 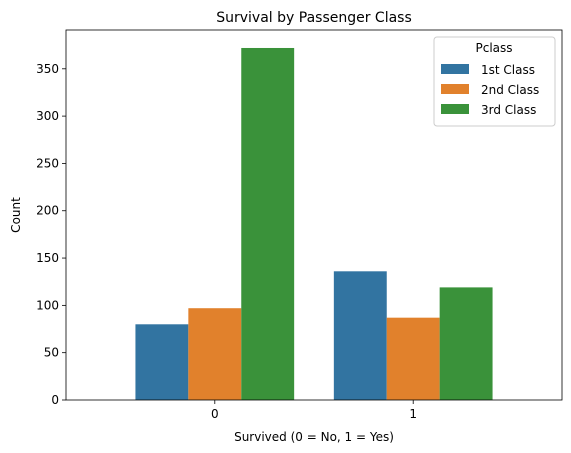 I want to click on y-tick-label: 200, so click(x=47, y=211).